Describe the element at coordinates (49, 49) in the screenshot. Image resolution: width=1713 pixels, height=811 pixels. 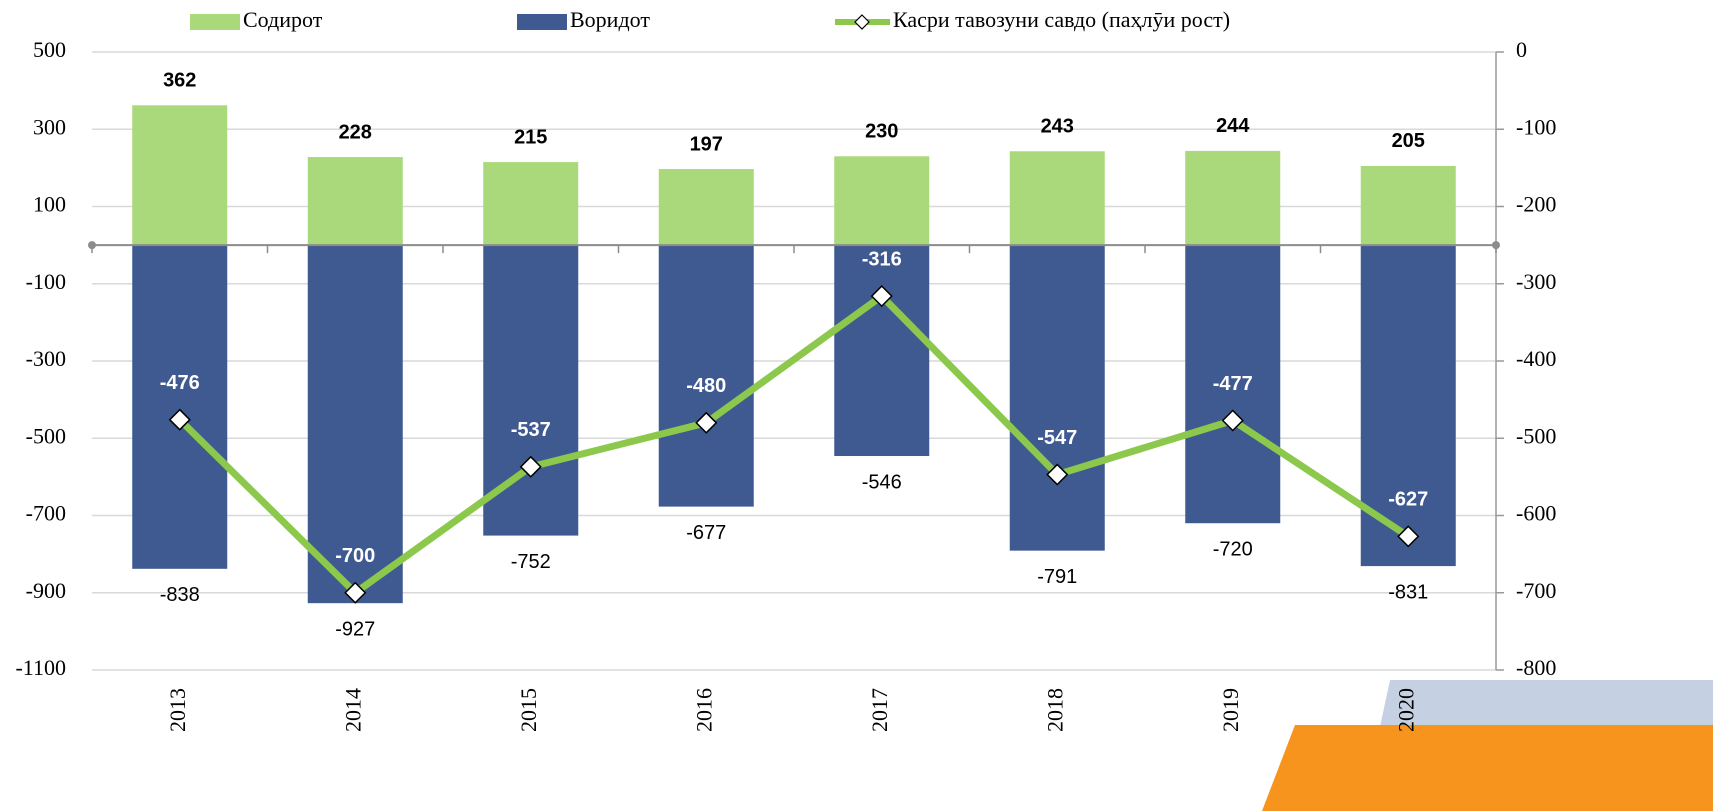
I see `y-tick-label: 500` at that location.